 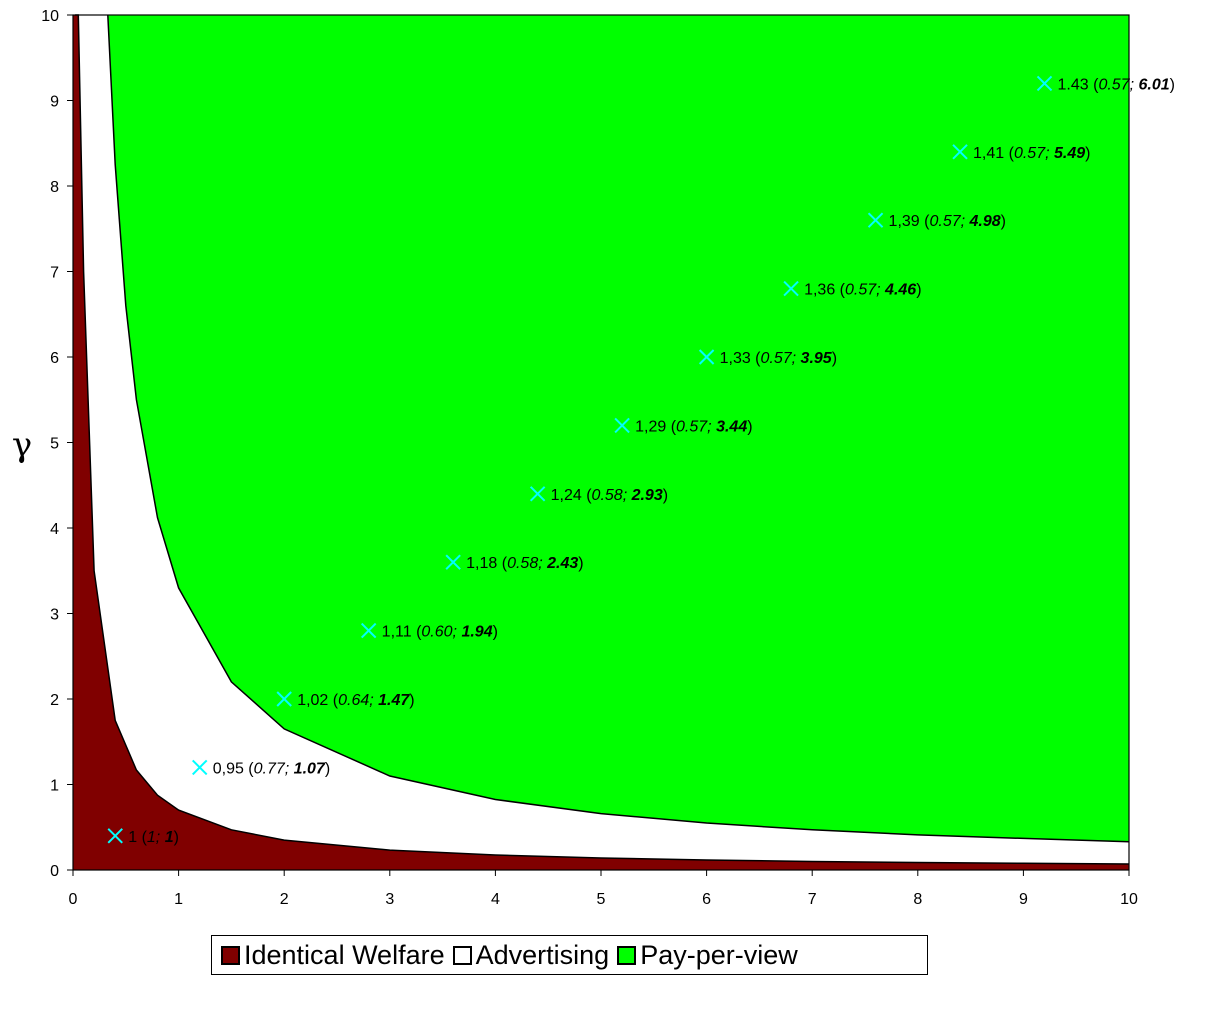 What do you see at coordinates (73, 899) in the screenshot?
I see `x-tick-label: 0` at bounding box center [73, 899].